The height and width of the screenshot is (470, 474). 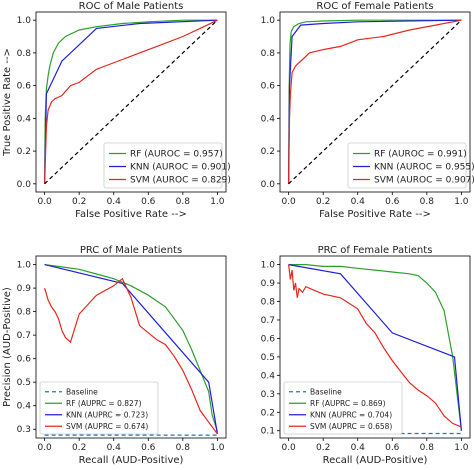 What do you see at coordinates (351, 414) in the screenshot?
I see `legend-label: KNN (AUPRC = 0.704)` at bounding box center [351, 414].